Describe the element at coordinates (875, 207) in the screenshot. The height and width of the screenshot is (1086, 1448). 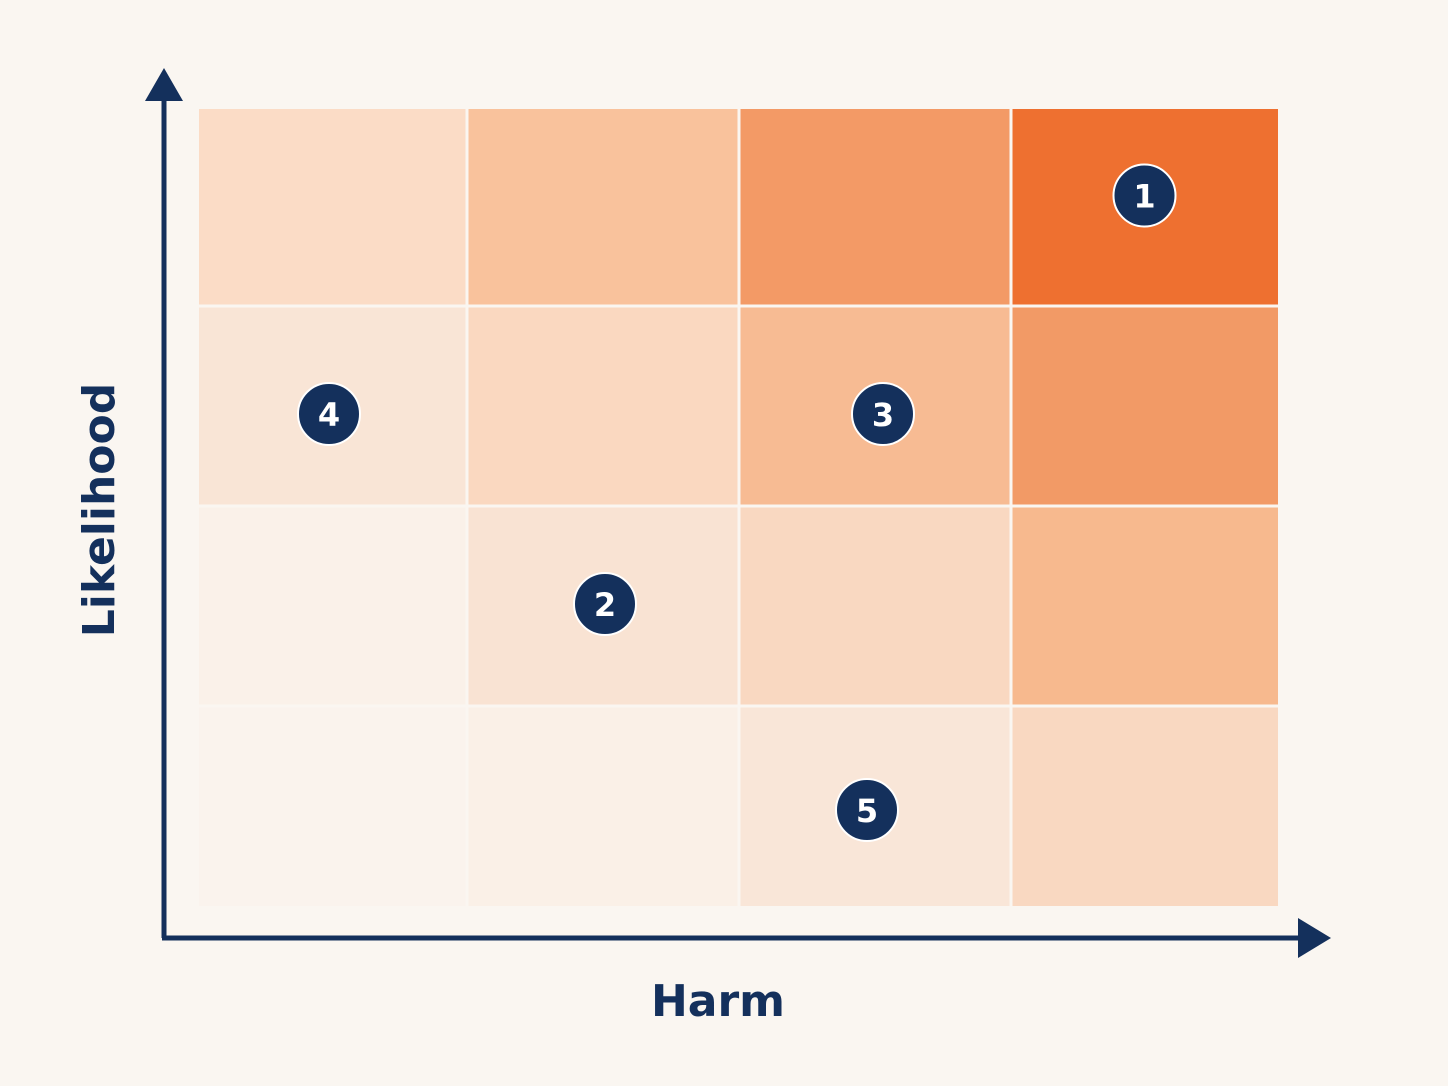
I see `heatmap-cell-r4-c3` at that location.